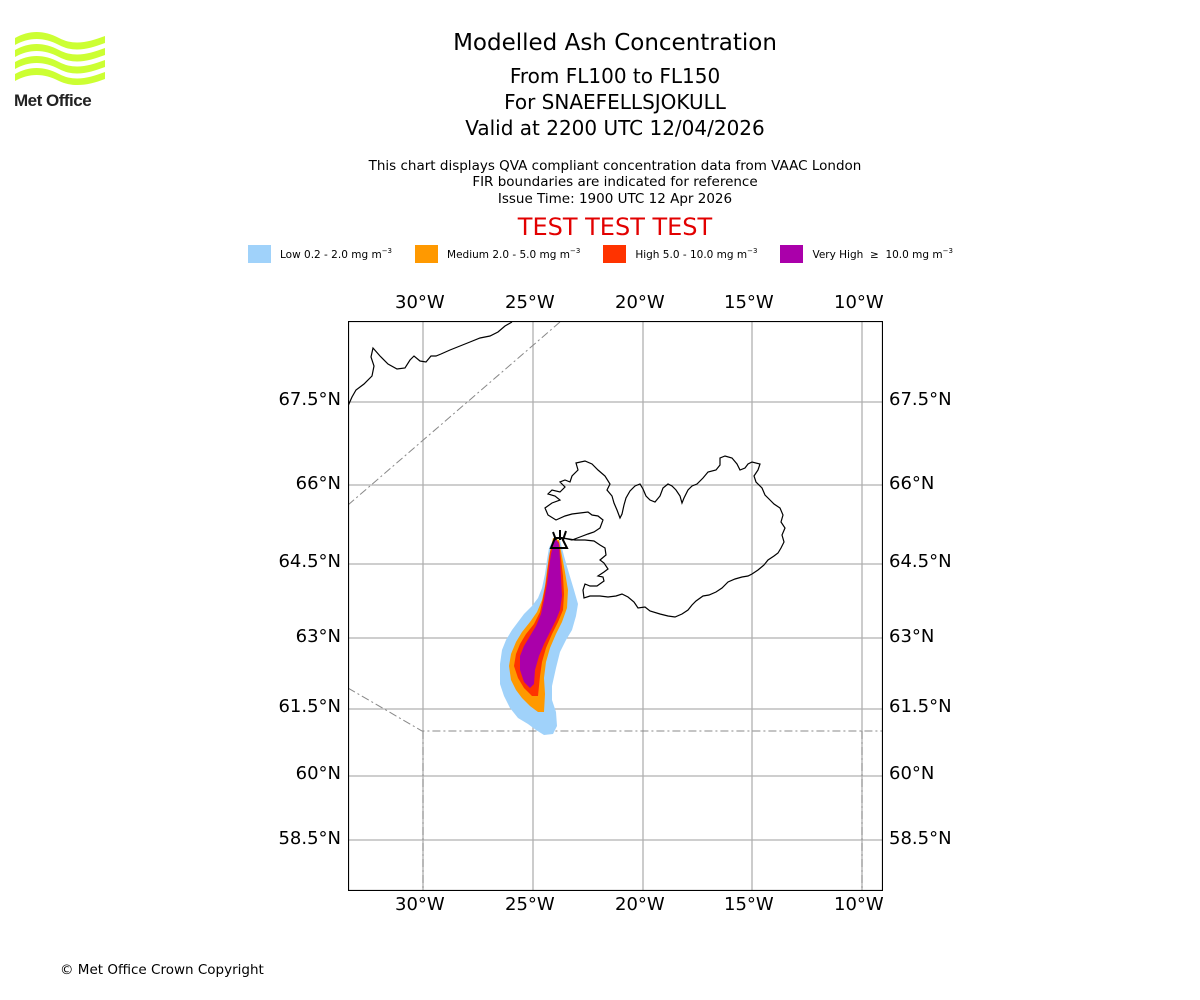 The width and height of the screenshot is (1200, 1000). I want to click on legend-swatch-medium, so click(427, 254).